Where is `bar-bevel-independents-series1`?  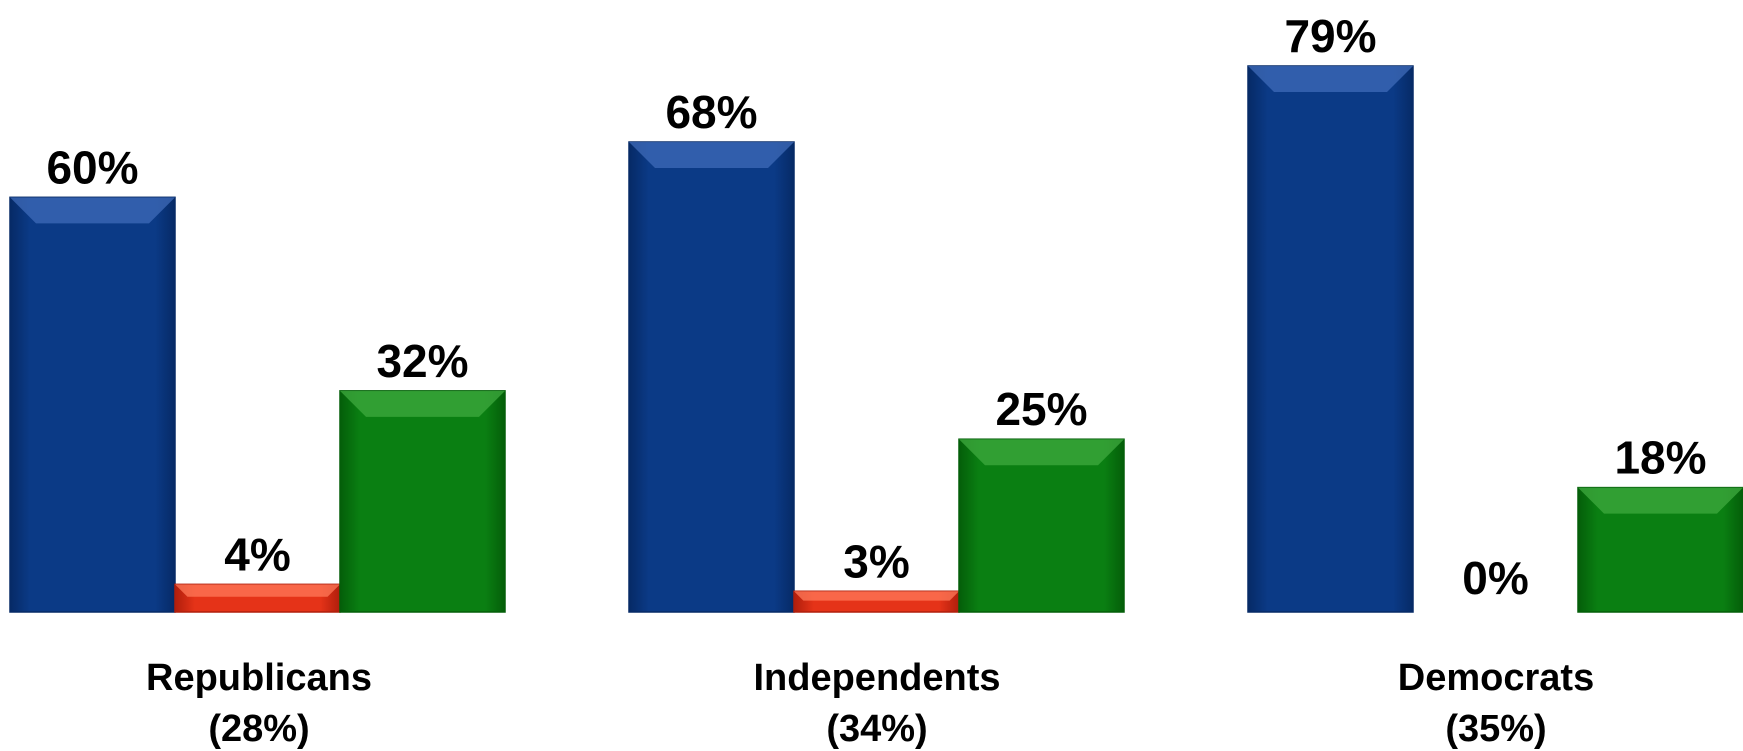
bar-bevel-independents-series1 is located at coordinates (711, 155).